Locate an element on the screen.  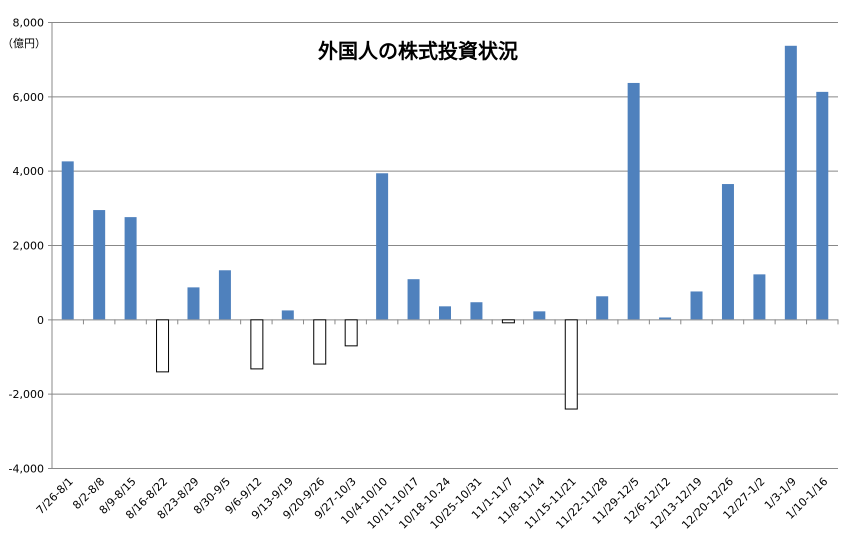
chart-title: 外国人の株式投資状況 is located at coordinates (418, 51).